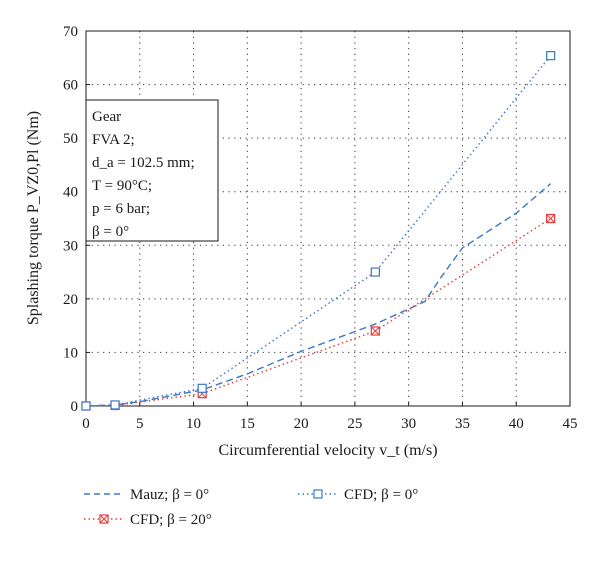  Describe the element at coordinates (408, 424) in the screenshot. I see `x-tick-label: 30` at that location.